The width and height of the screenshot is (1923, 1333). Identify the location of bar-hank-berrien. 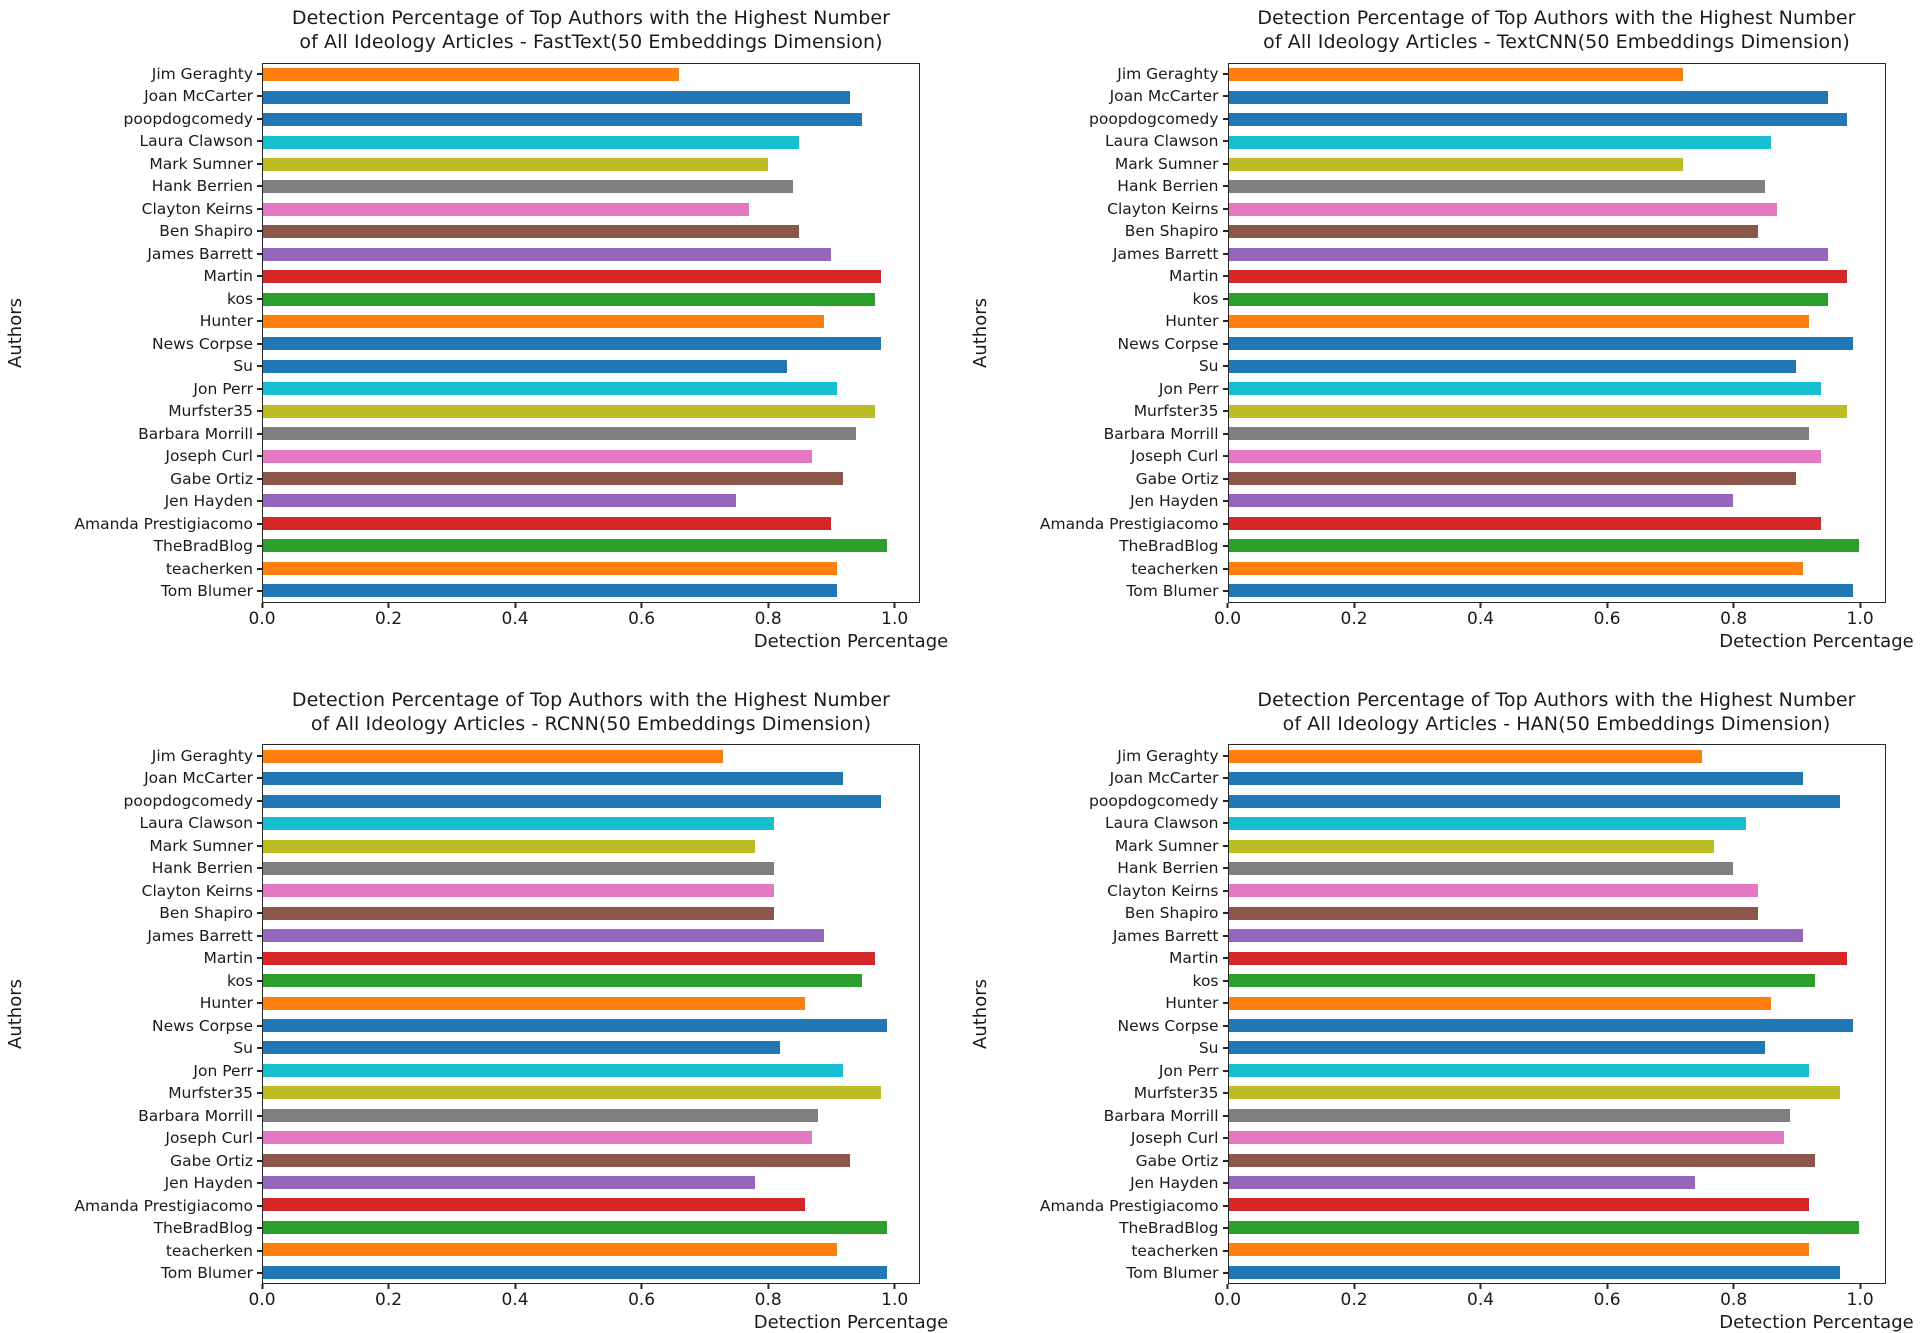
(518, 868).